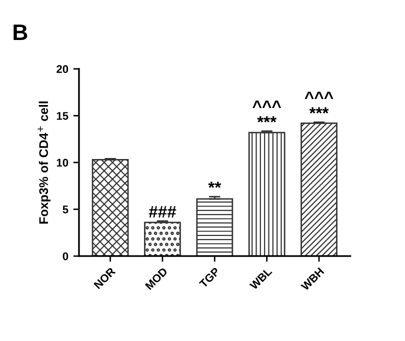 The image size is (405, 341). What do you see at coordinates (209, 277) in the screenshot?
I see `x-tick-label: TGP` at bounding box center [209, 277].